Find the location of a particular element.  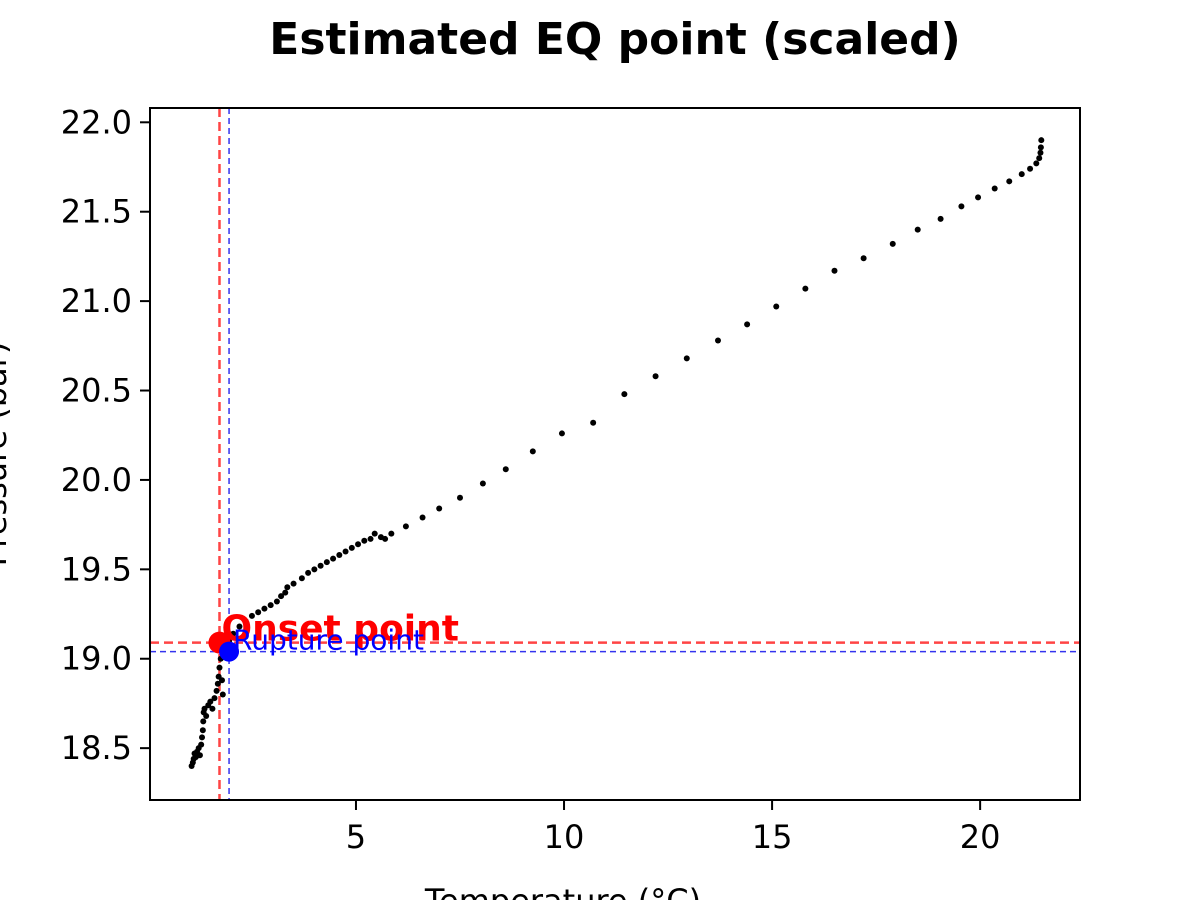

x-tick-label: 10 is located at coordinates (564, 837).